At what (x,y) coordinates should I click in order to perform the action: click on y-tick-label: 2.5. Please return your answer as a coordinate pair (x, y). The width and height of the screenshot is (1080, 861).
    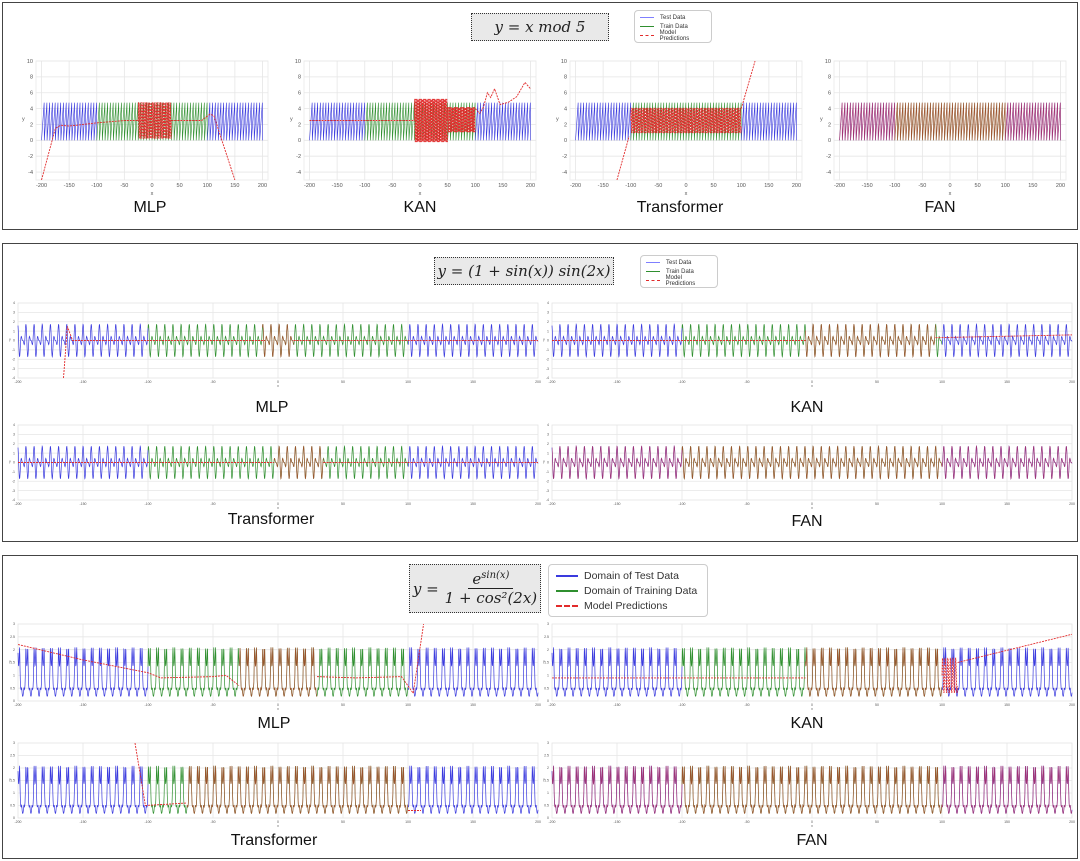
    Looking at the image, I should click on (546, 756).